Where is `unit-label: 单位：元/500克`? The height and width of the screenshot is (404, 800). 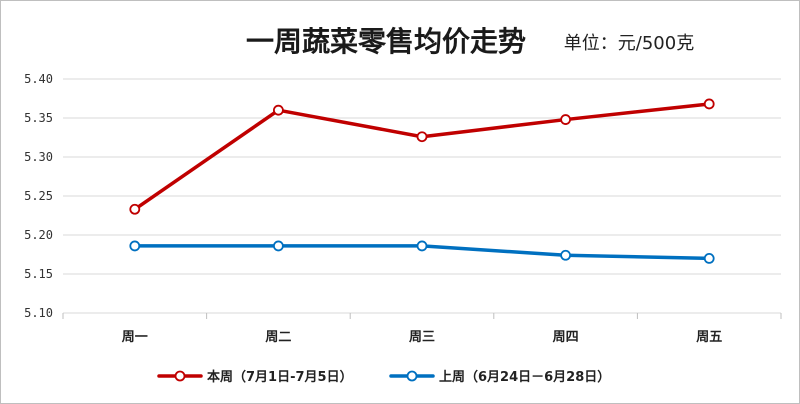 unit-label: 单位：元/500克 is located at coordinates (629, 43).